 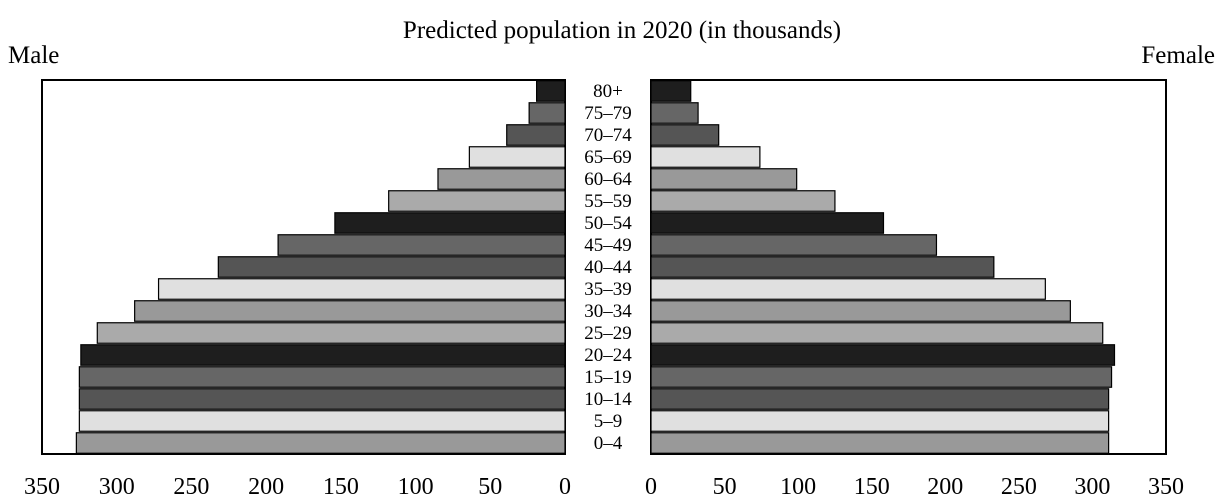 What do you see at coordinates (671, 91) in the screenshot?
I see `female-bar-80+` at bounding box center [671, 91].